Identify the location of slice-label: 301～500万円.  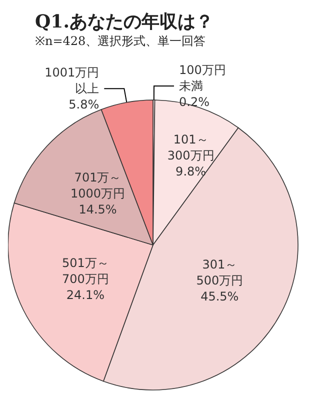
(220, 272).